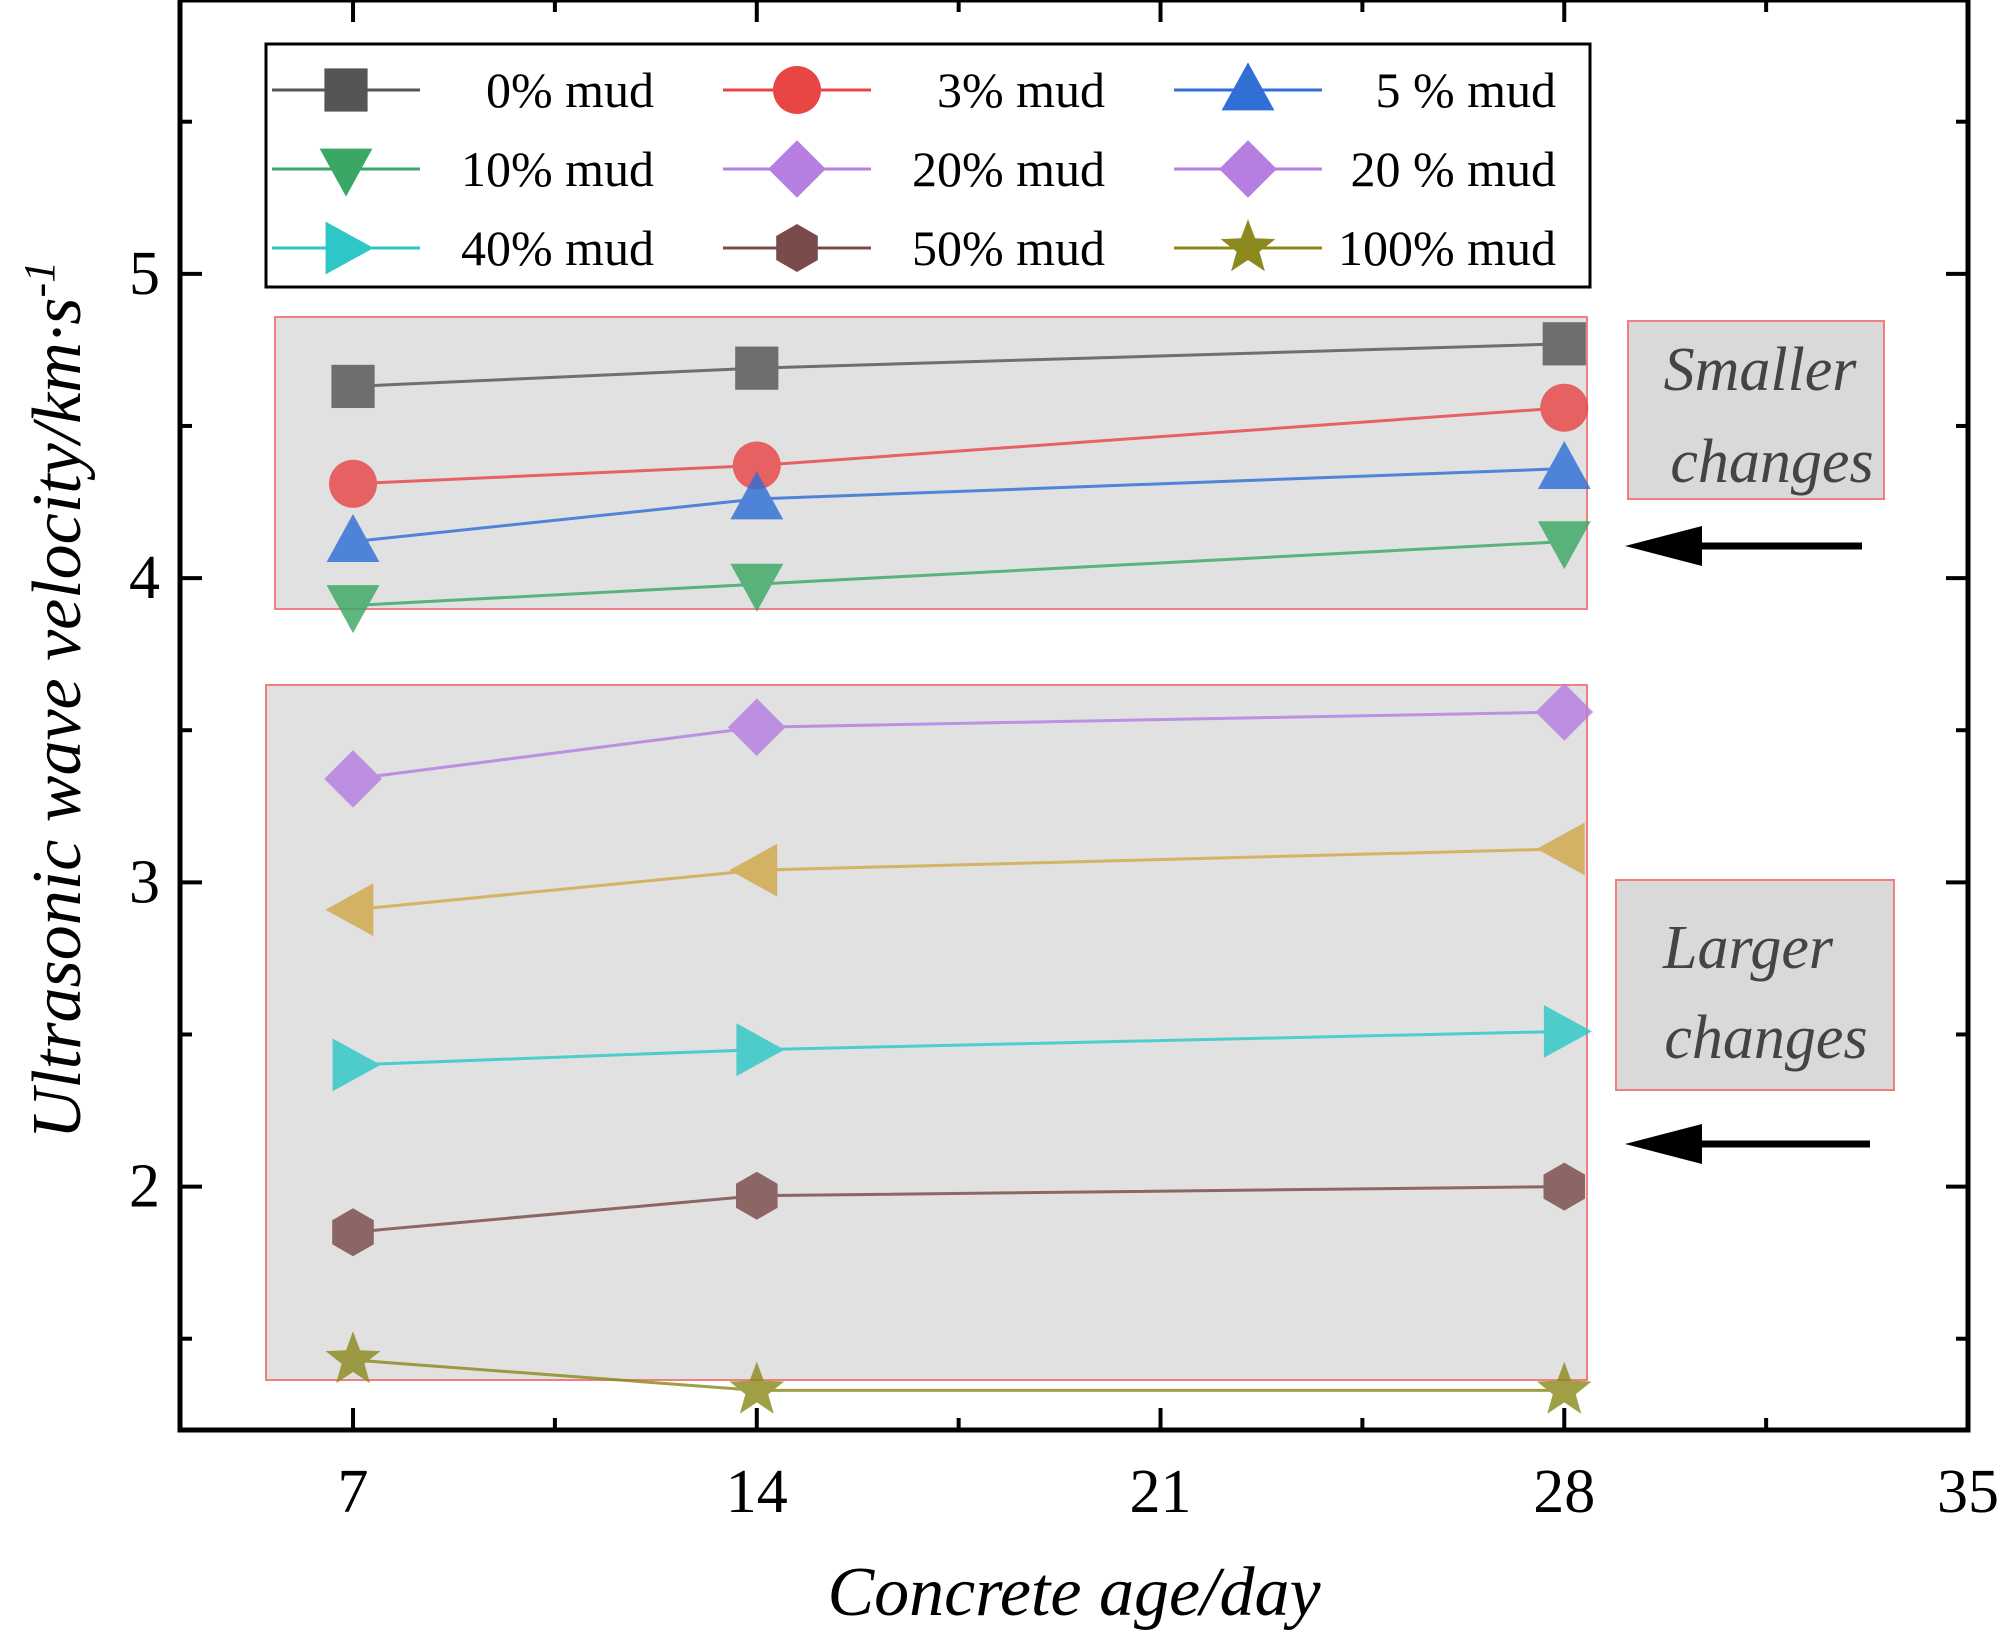  Describe the element at coordinates (1564, 1492) in the screenshot. I see `x-tick-label-3: 28` at that location.